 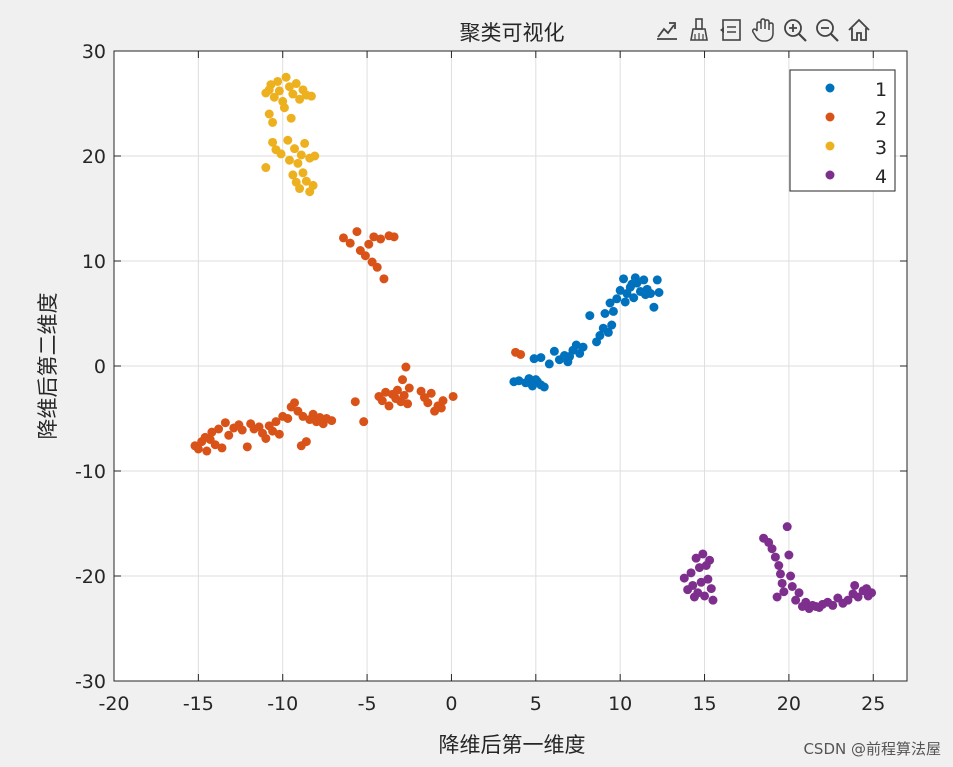 I want to click on brush-button, so click(x=699, y=30).